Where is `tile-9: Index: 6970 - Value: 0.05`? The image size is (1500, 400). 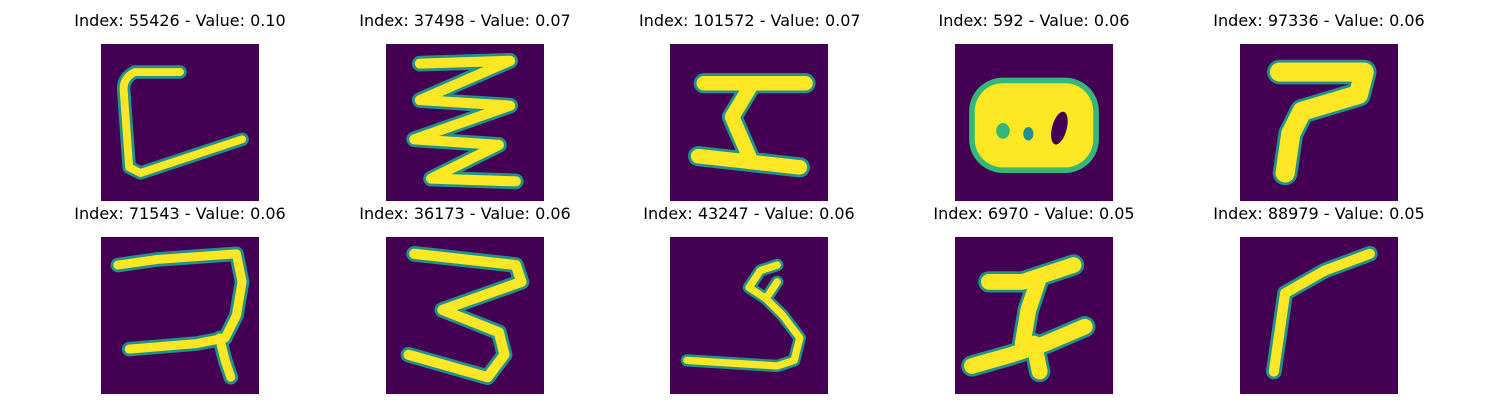
tile-9: Index: 6970 - Value: 0.05 is located at coordinates (1034, 298).